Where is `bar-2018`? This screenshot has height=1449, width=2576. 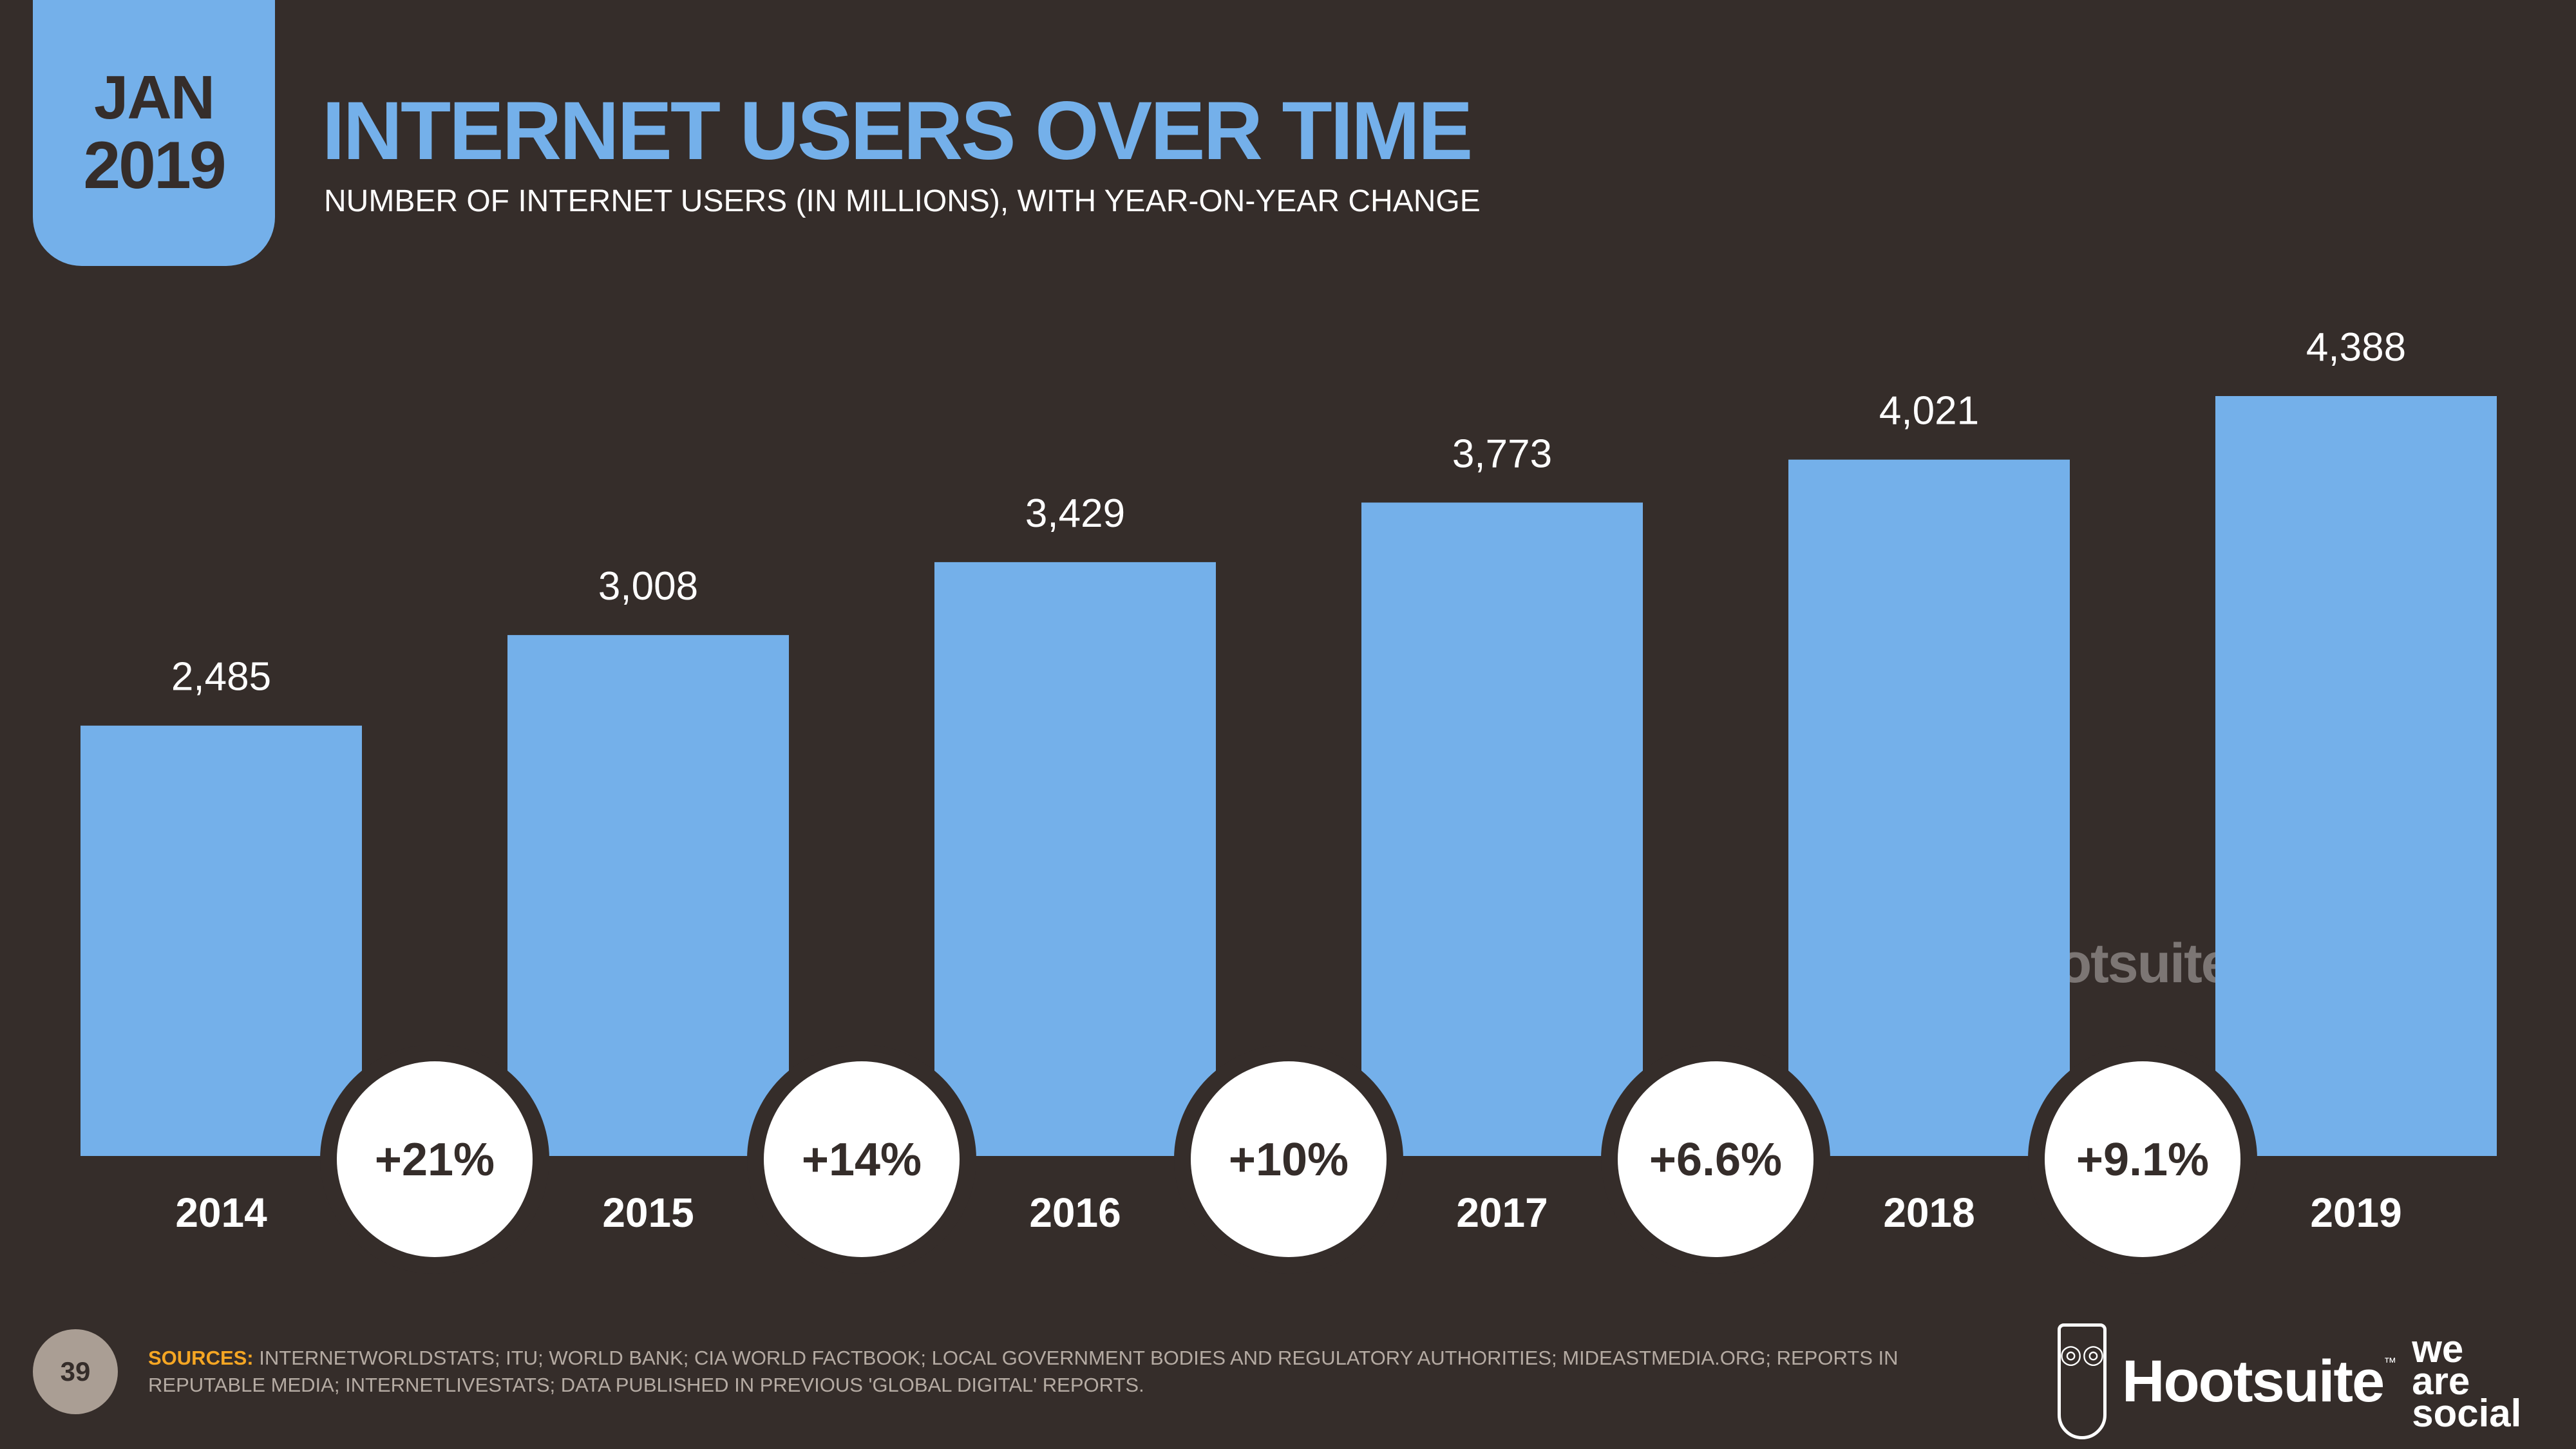 bar-2018 is located at coordinates (1929, 808).